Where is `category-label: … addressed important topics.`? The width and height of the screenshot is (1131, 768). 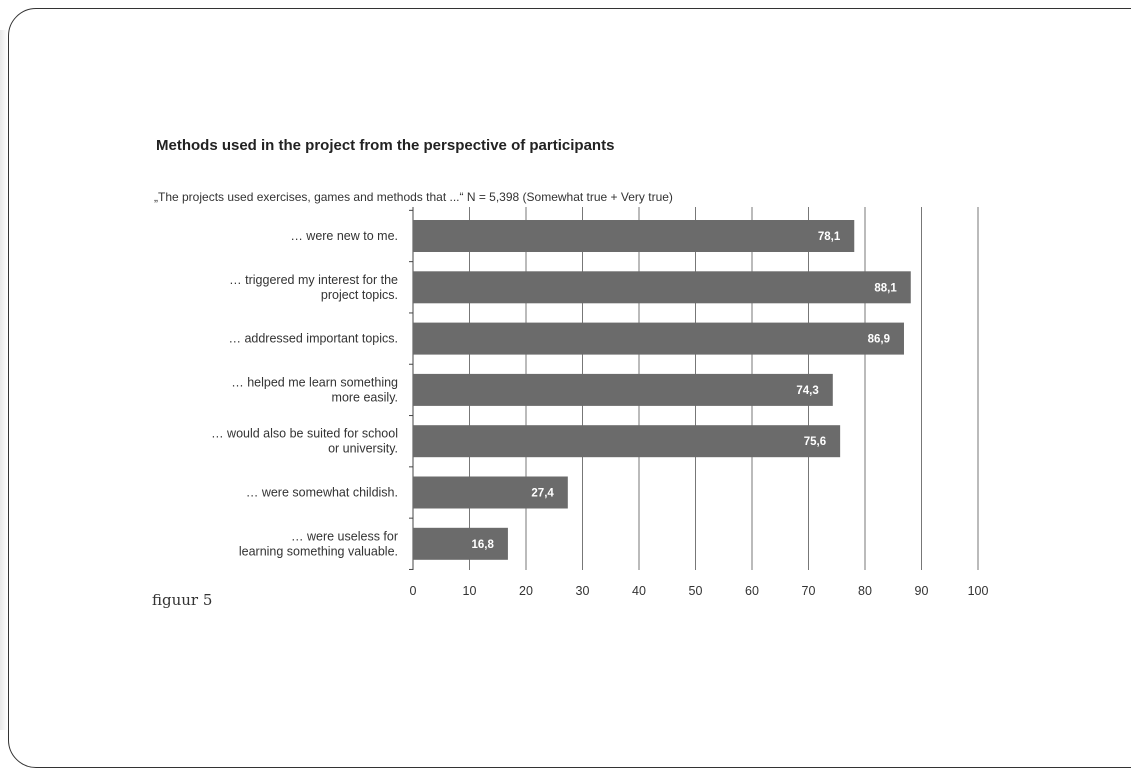
category-label: … addressed important topics. is located at coordinates (313, 339).